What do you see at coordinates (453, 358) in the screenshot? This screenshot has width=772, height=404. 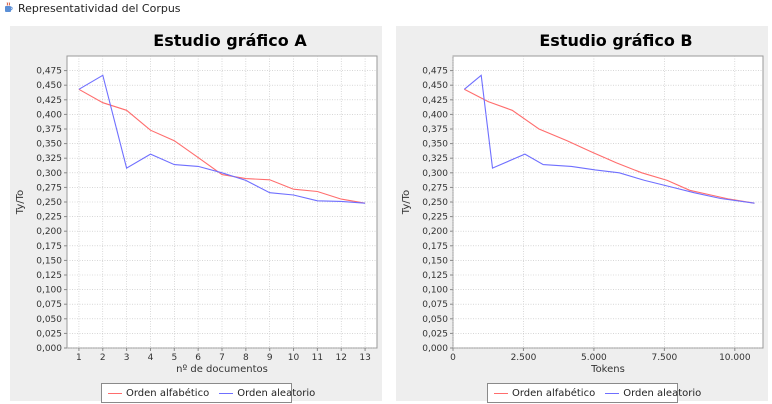 I see `x-tick-label: 0` at bounding box center [453, 358].